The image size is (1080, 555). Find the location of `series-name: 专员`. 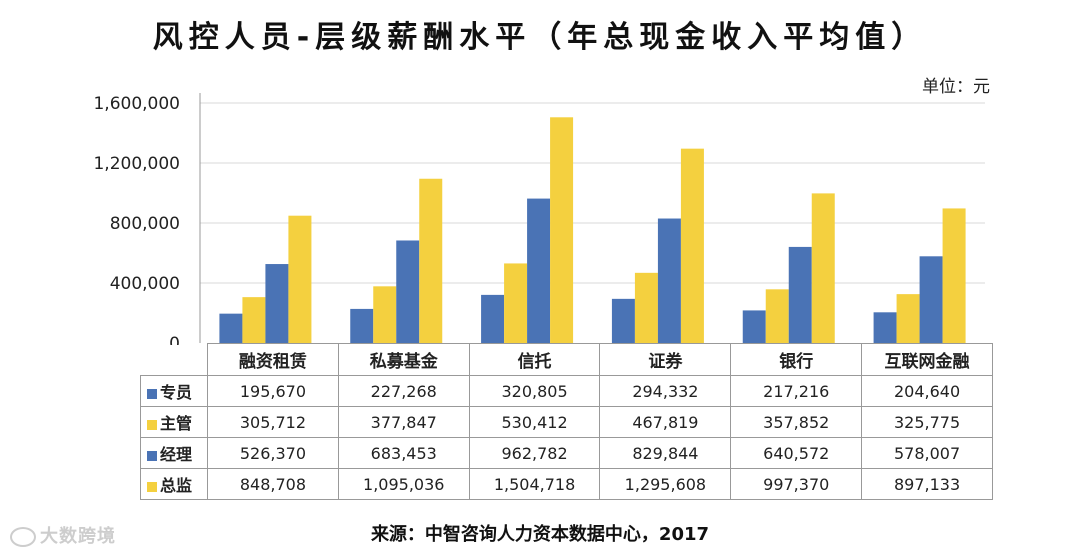

series-name: 专员 is located at coordinates (176, 392).